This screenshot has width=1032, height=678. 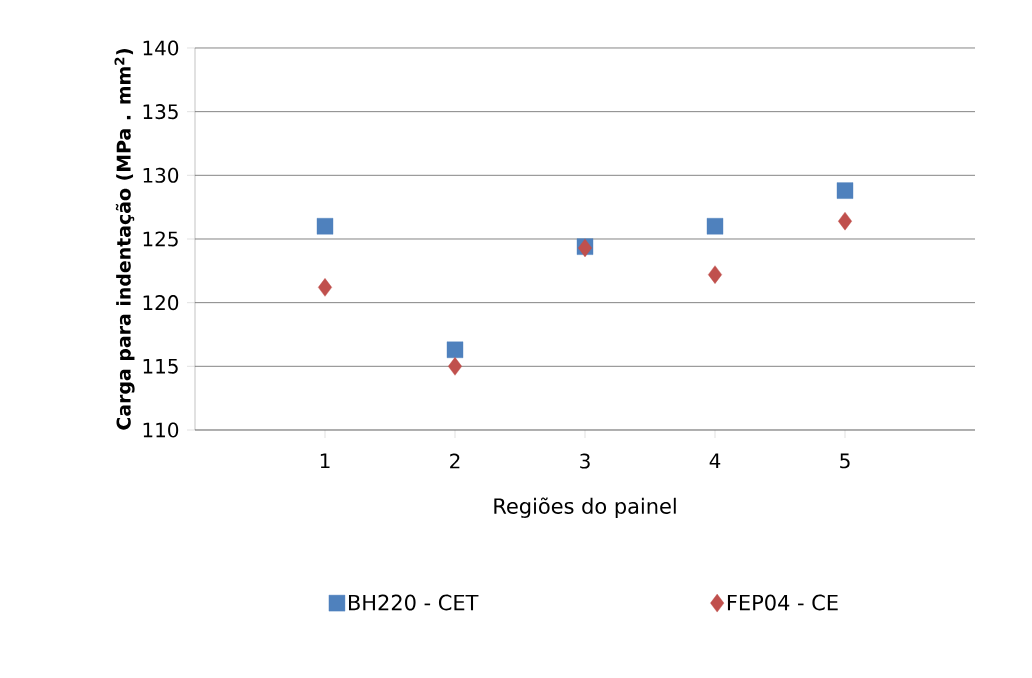 What do you see at coordinates (413, 602) in the screenshot?
I see `legend-label: BH220 - CET` at bounding box center [413, 602].